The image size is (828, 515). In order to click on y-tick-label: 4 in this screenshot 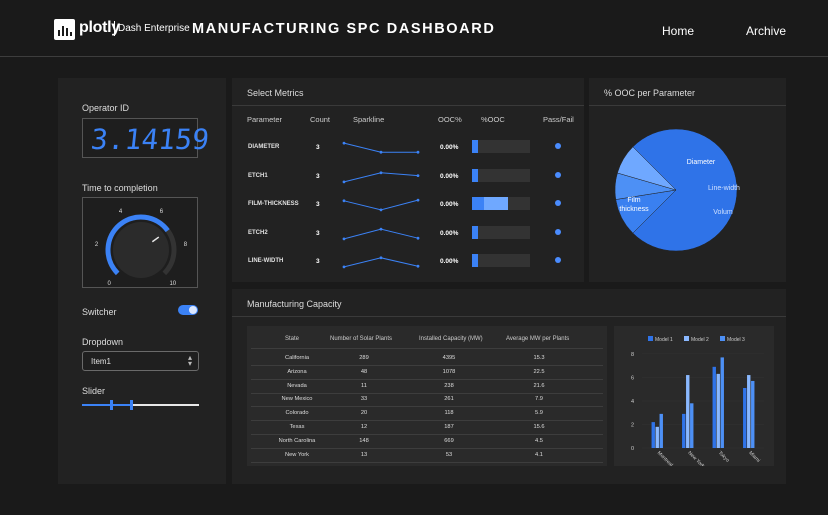, I will do `click(632, 402)`.